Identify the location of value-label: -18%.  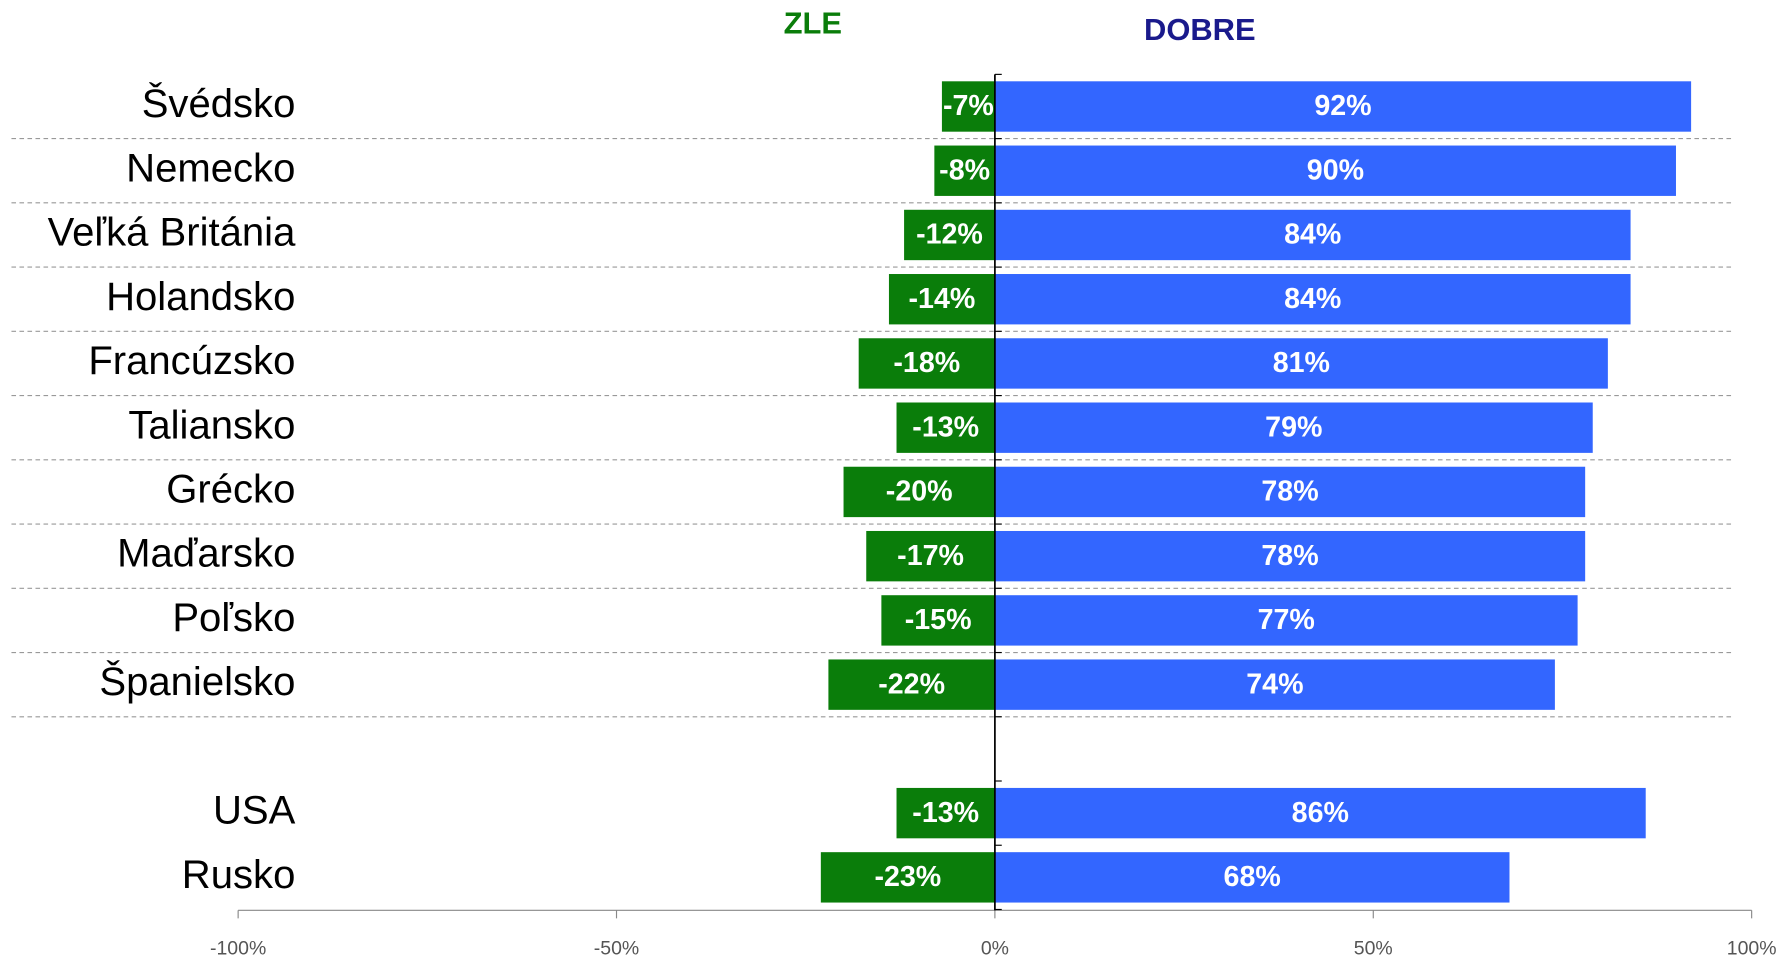
(926, 363).